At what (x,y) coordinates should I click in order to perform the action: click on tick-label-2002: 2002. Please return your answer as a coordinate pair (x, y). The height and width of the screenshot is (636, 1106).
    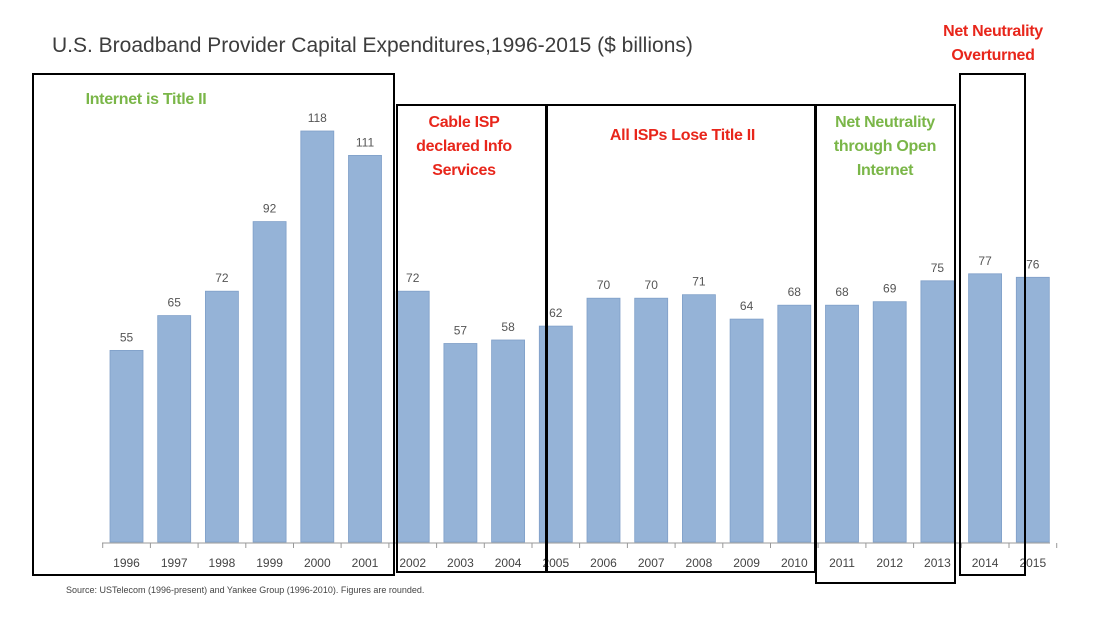
    Looking at the image, I should click on (412, 563).